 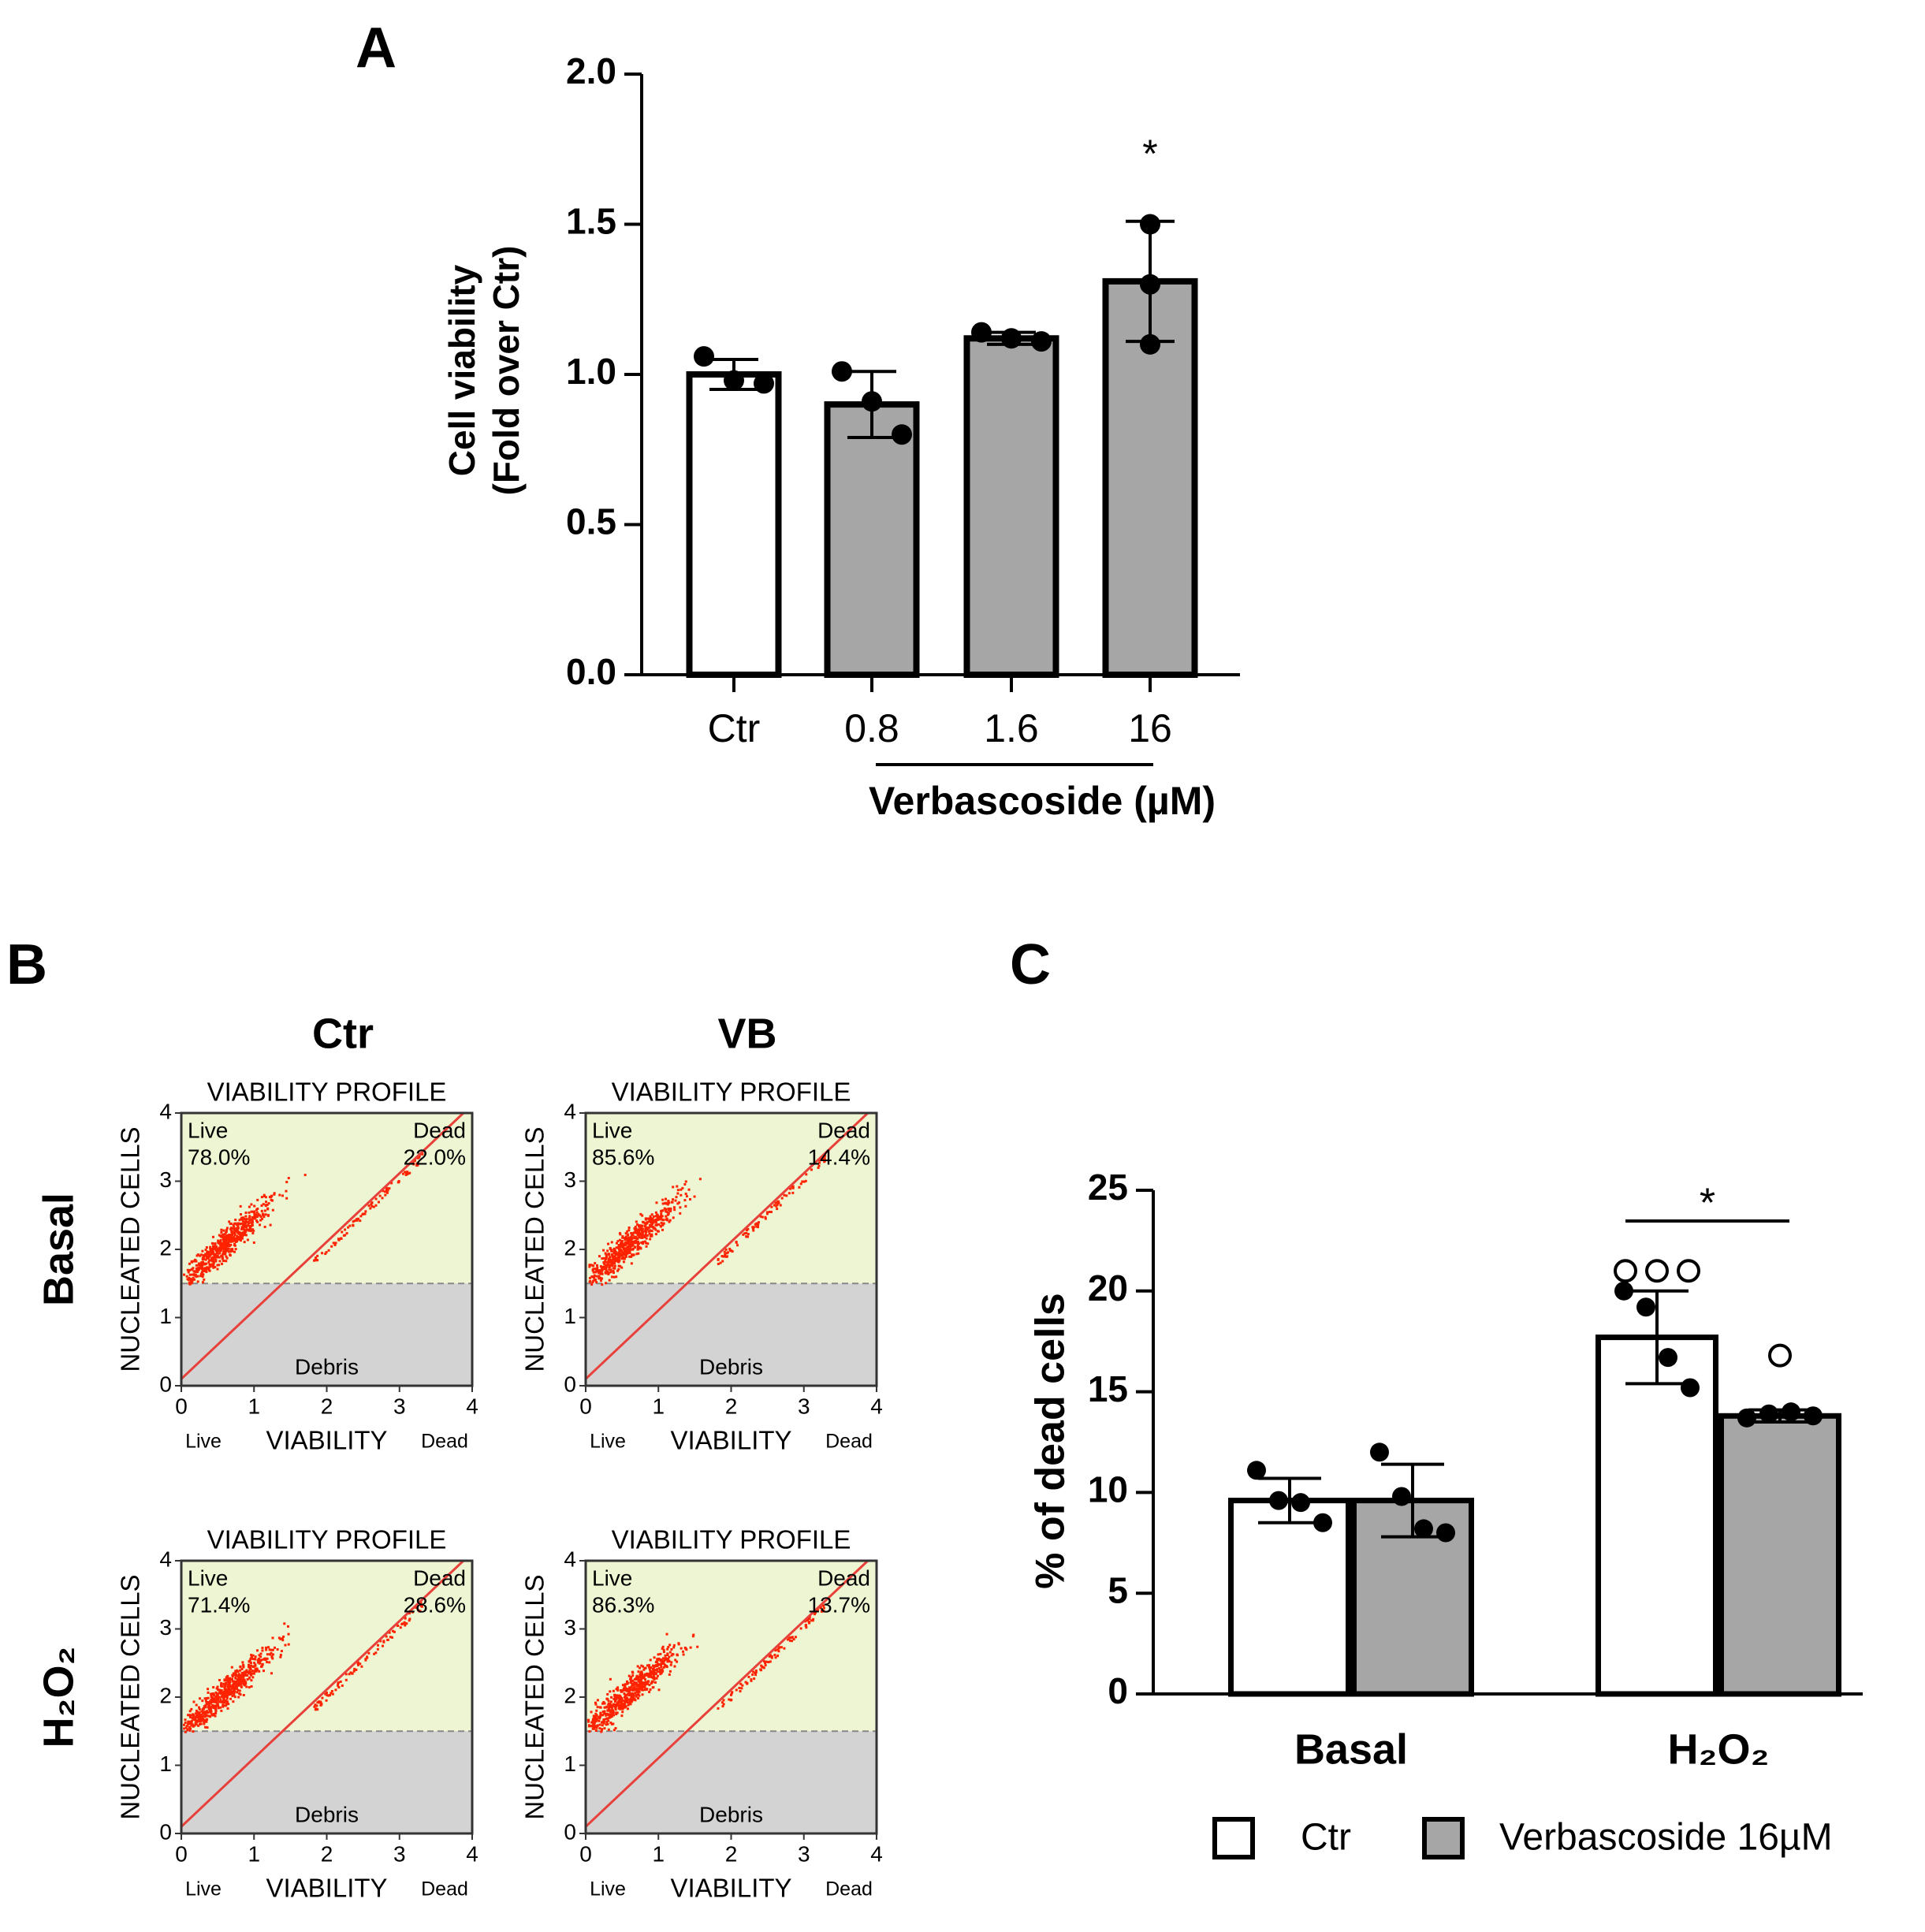 I want to click on y-tick-label: 5, so click(x=1118, y=1589).